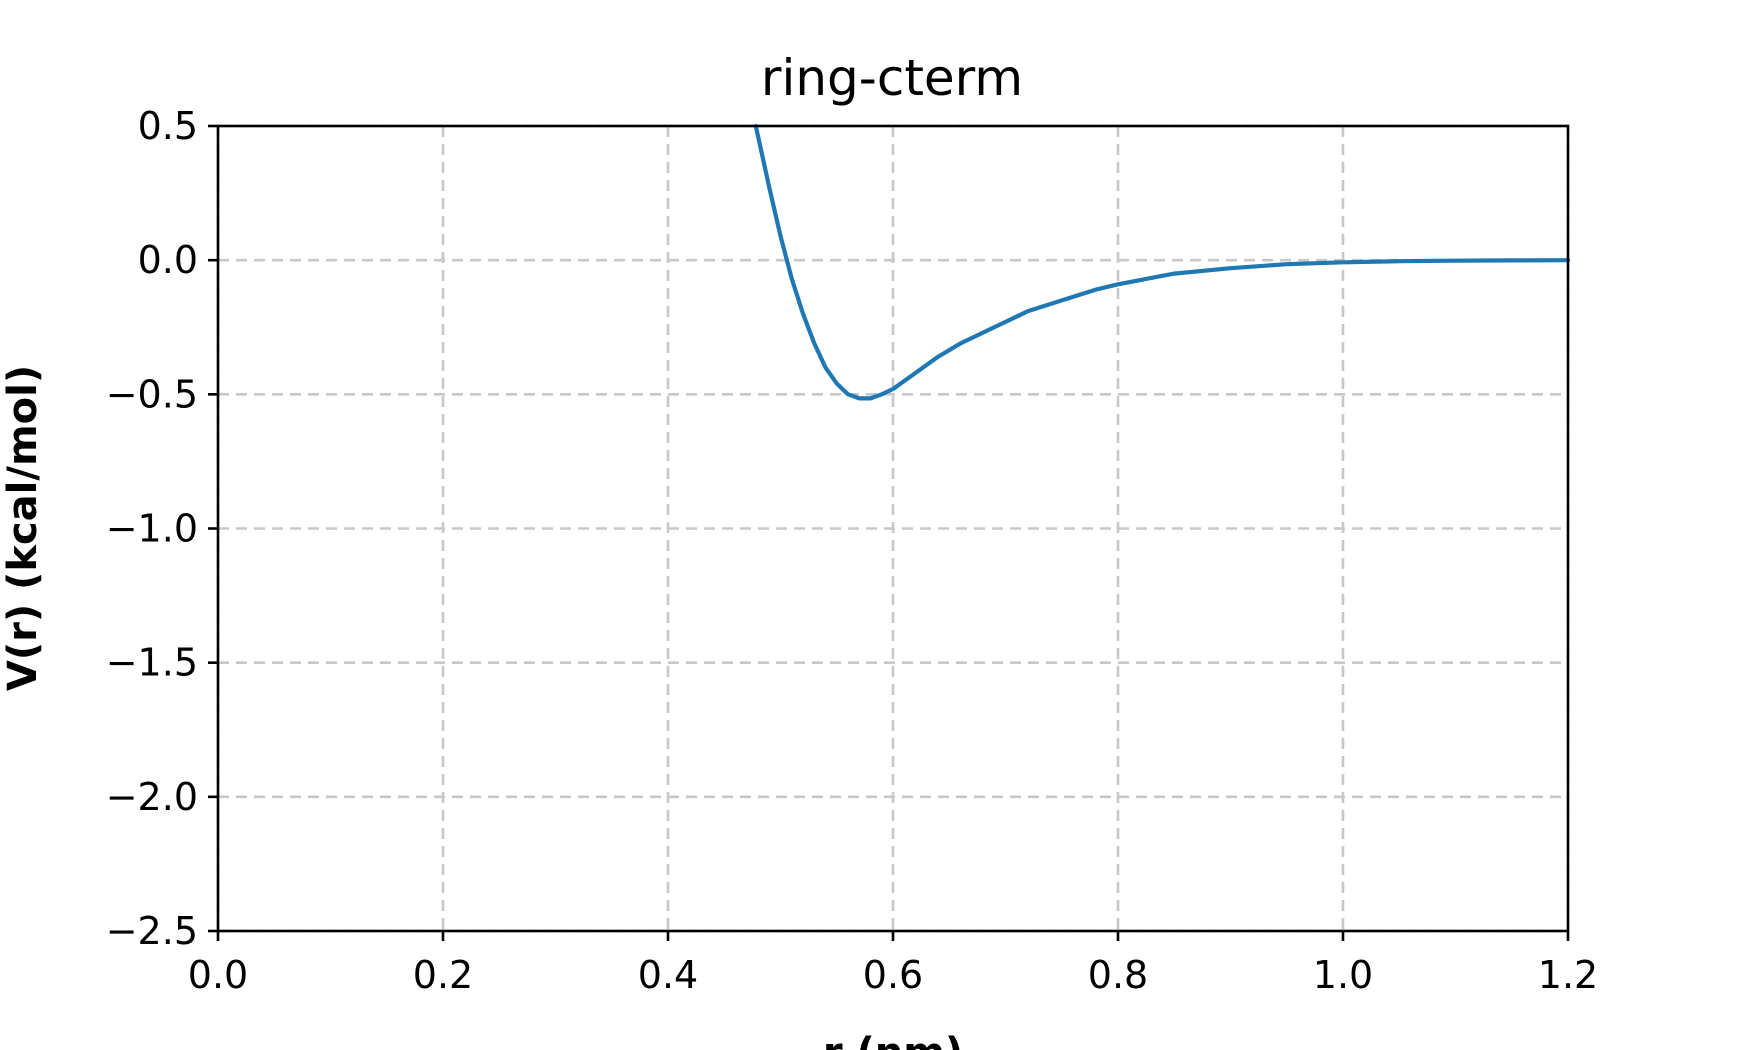 The image size is (1750, 1050). What do you see at coordinates (1568, 975) in the screenshot?
I see `x-tick-label: 1.2` at bounding box center [1568, 975].